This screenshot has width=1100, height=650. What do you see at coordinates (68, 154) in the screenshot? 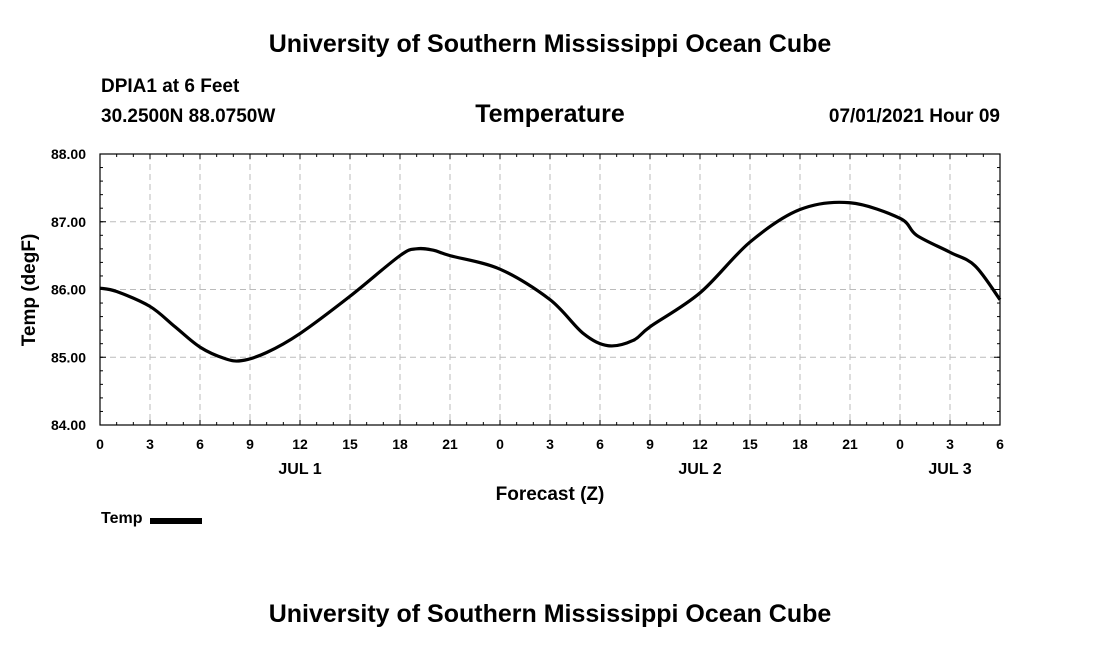
I see `y-tick-label: 88.00` at bounding box center [68, 154].